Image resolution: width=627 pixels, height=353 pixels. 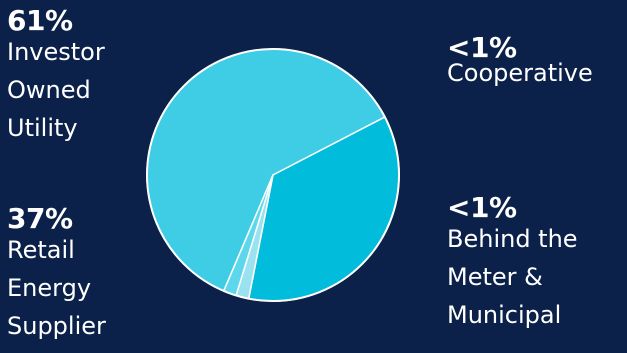 I want to click on slice-category-label: Retail Energy Supplier, so click(x=56, y=288).